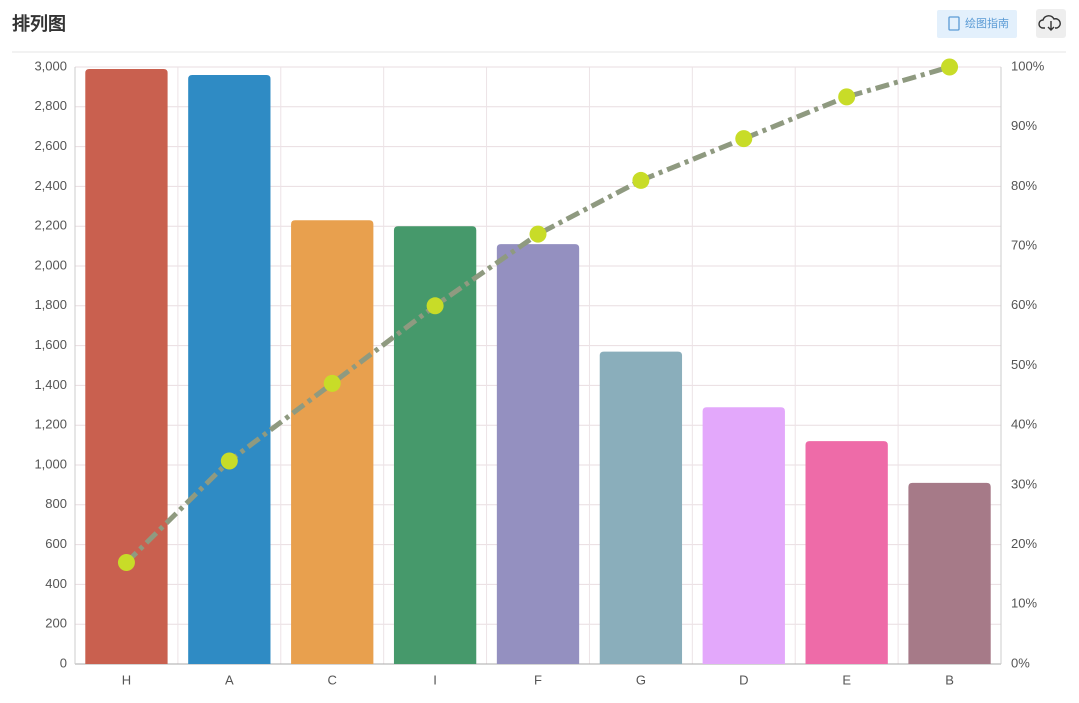 The width and height of the screenshot is (1079, 703). I want to click on y-tick-label: 400, so click(56, 583).